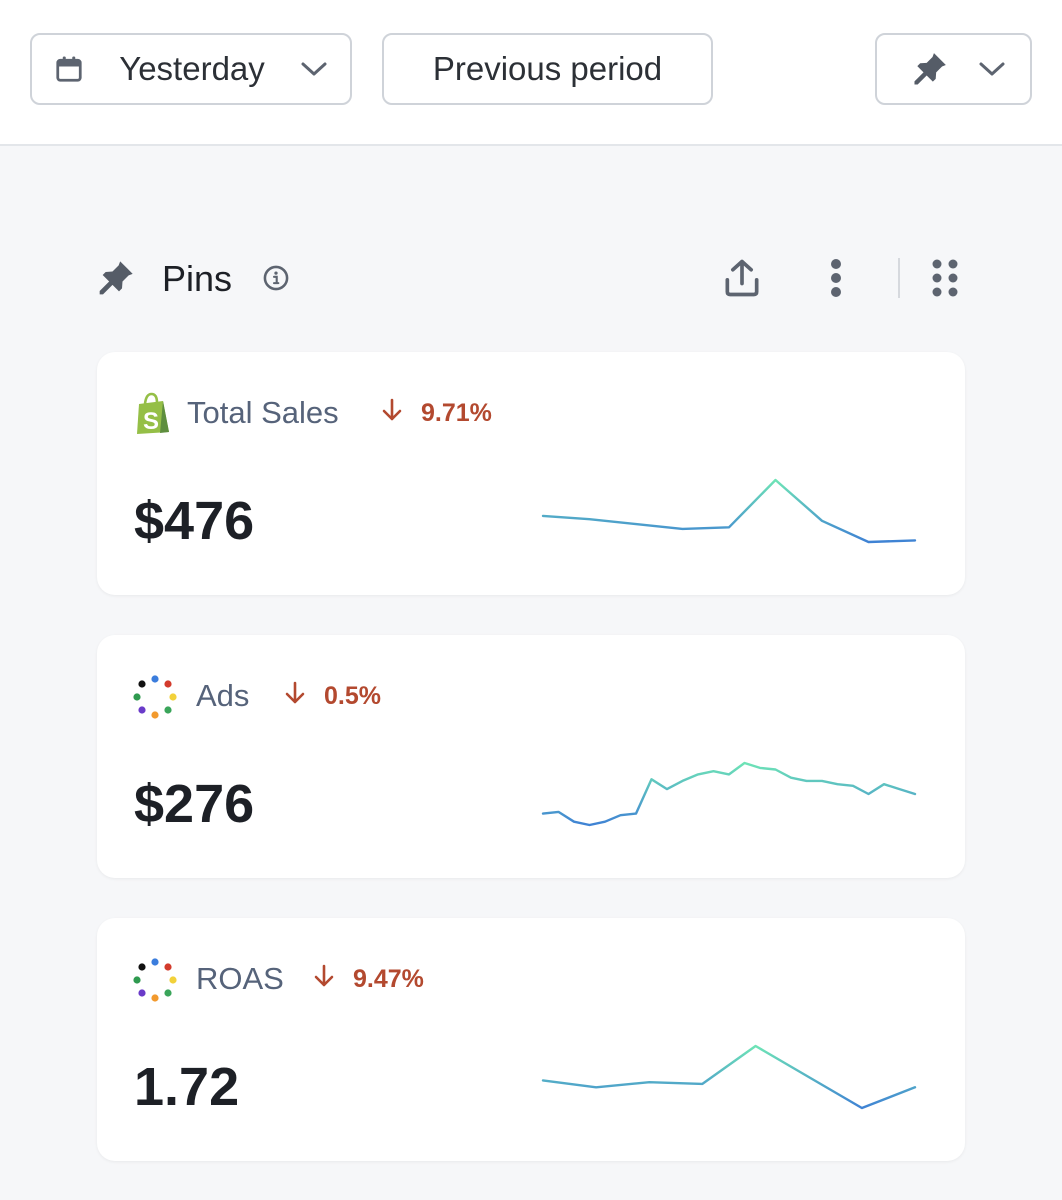  What do you see at coordinates (187, 1087) in the screenshot?
I see `metric-value: 1.72` at bounding box center [187, 1087].